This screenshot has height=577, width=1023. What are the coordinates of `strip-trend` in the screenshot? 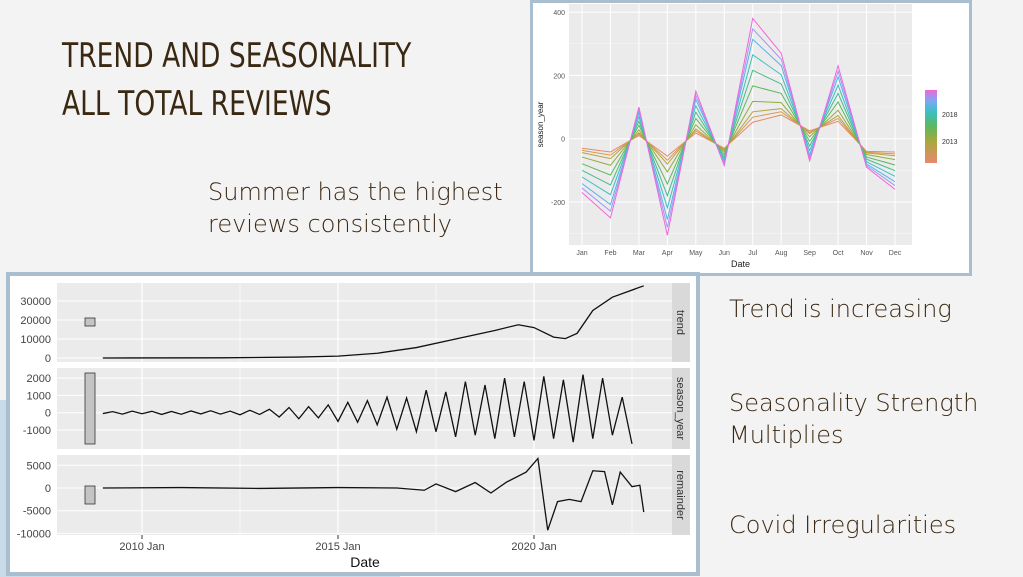 It's located at (681, 322).